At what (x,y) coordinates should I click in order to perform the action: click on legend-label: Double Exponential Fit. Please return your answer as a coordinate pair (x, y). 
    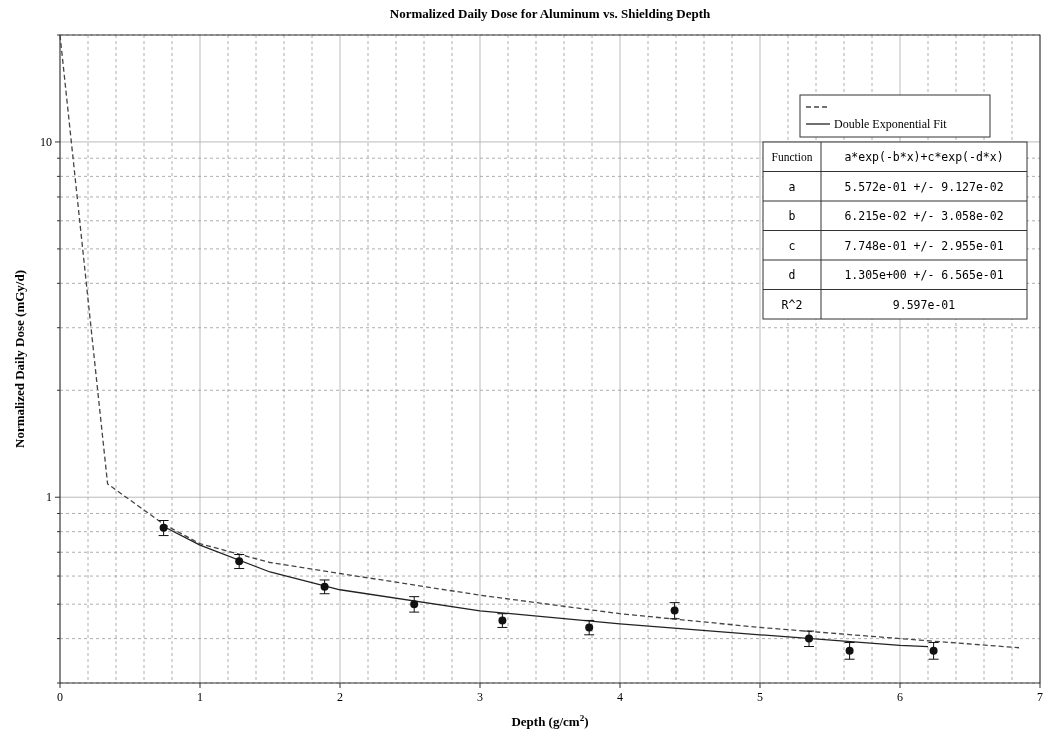
    Looking at the image, I should click on (891, 124).